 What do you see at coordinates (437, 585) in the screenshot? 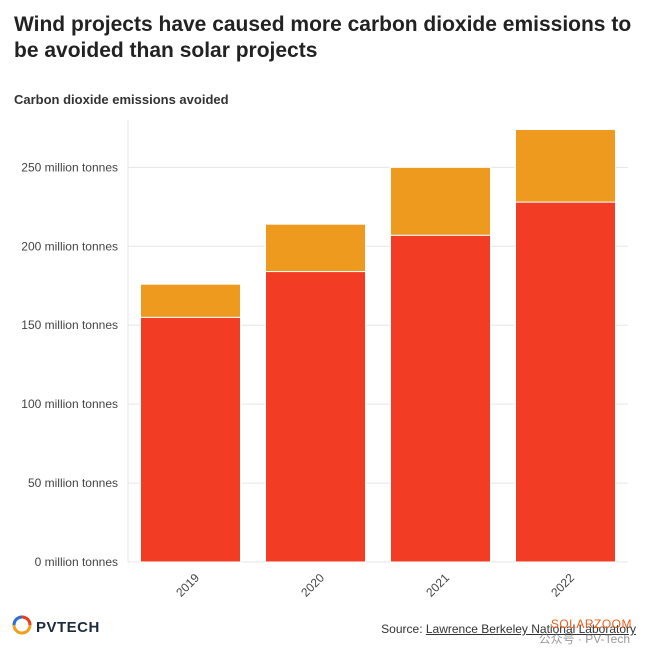
I see `x-tick-label: 2021` at bounding box center [437, 585].